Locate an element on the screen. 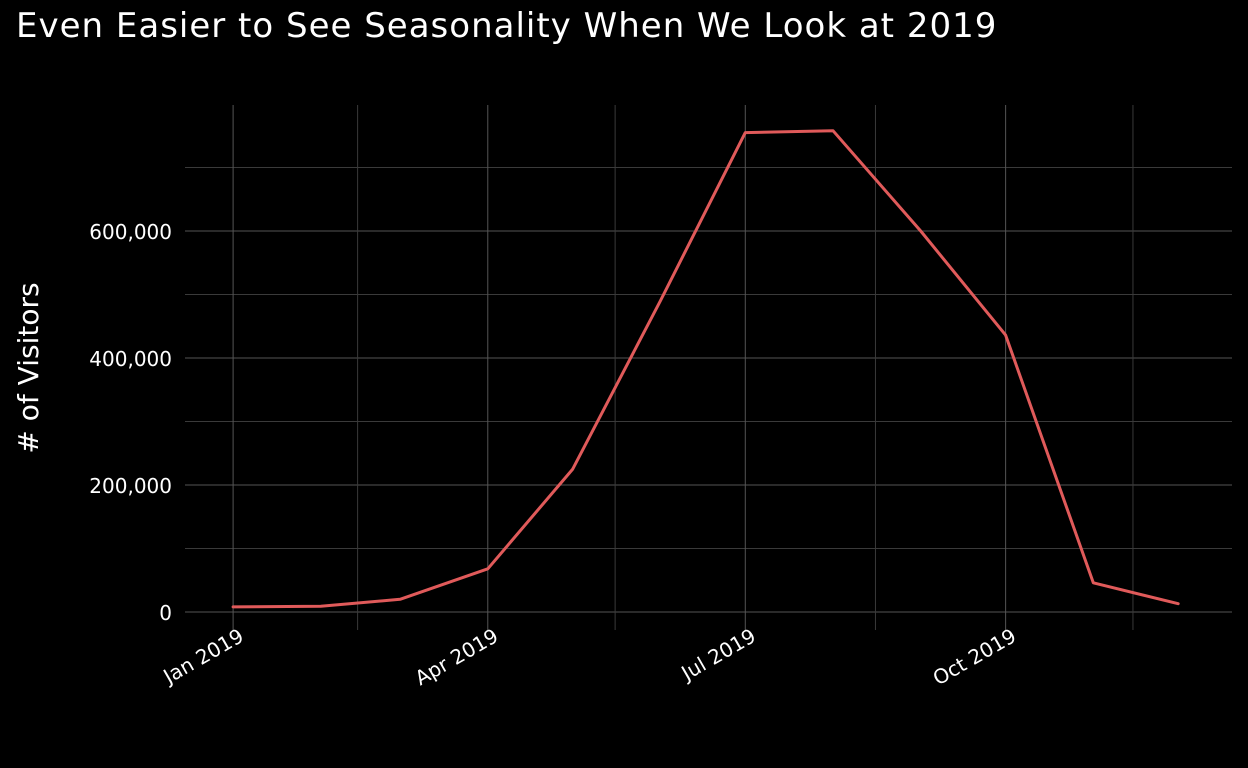  y-tick-label: 600,000 is located at coordinates (130, 232).